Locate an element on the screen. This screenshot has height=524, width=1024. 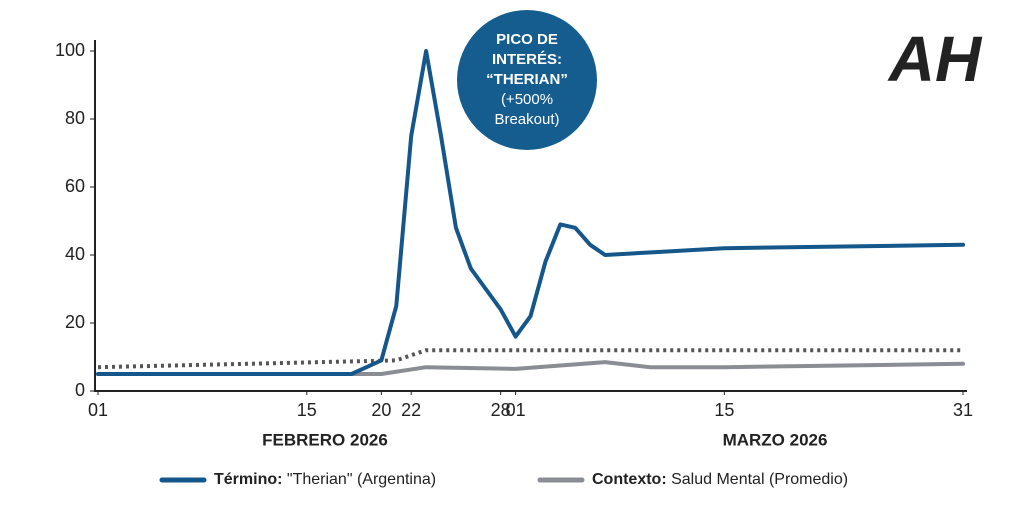
x-group-label: MARZO 2026 is located at coordinates (775, 439).